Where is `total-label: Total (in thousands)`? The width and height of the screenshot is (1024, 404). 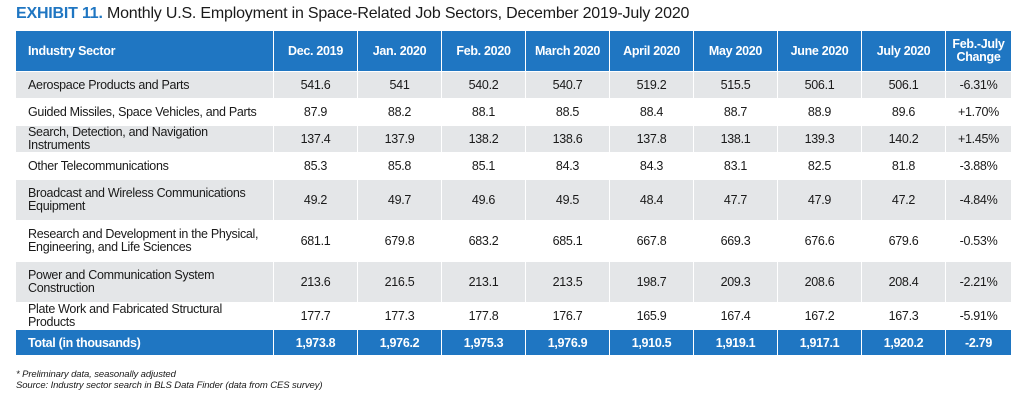 total-label: Total (in thousands) is located at coordinates (144, 342).